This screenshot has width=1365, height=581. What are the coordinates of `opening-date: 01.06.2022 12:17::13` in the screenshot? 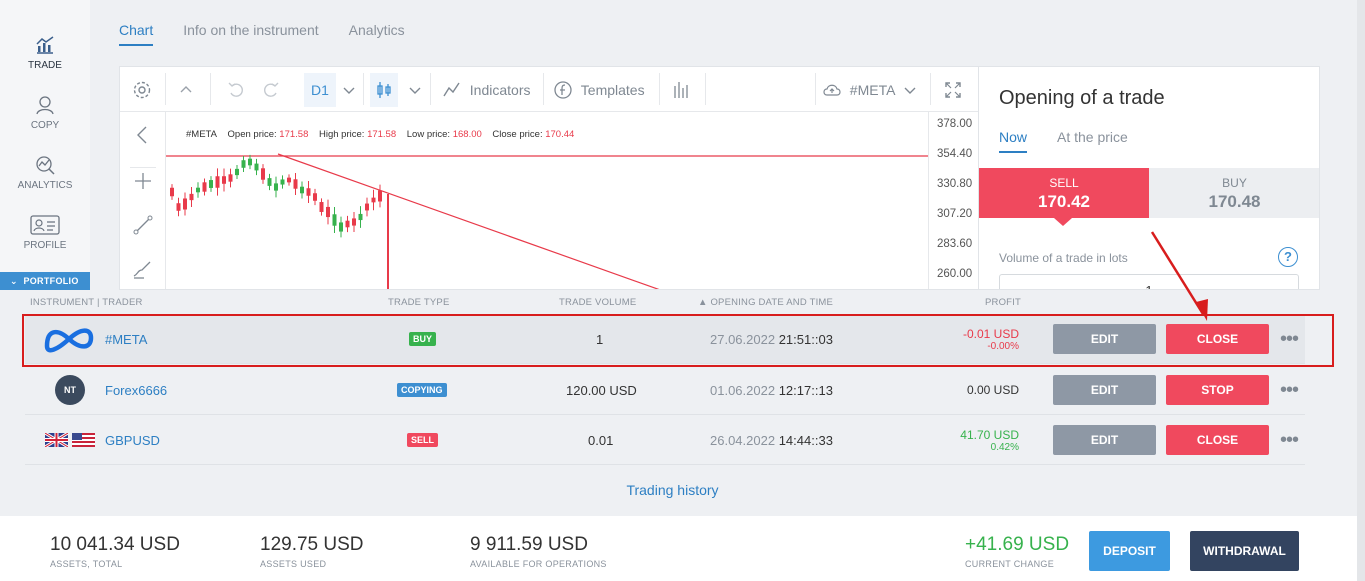 It's located at (771, 390).